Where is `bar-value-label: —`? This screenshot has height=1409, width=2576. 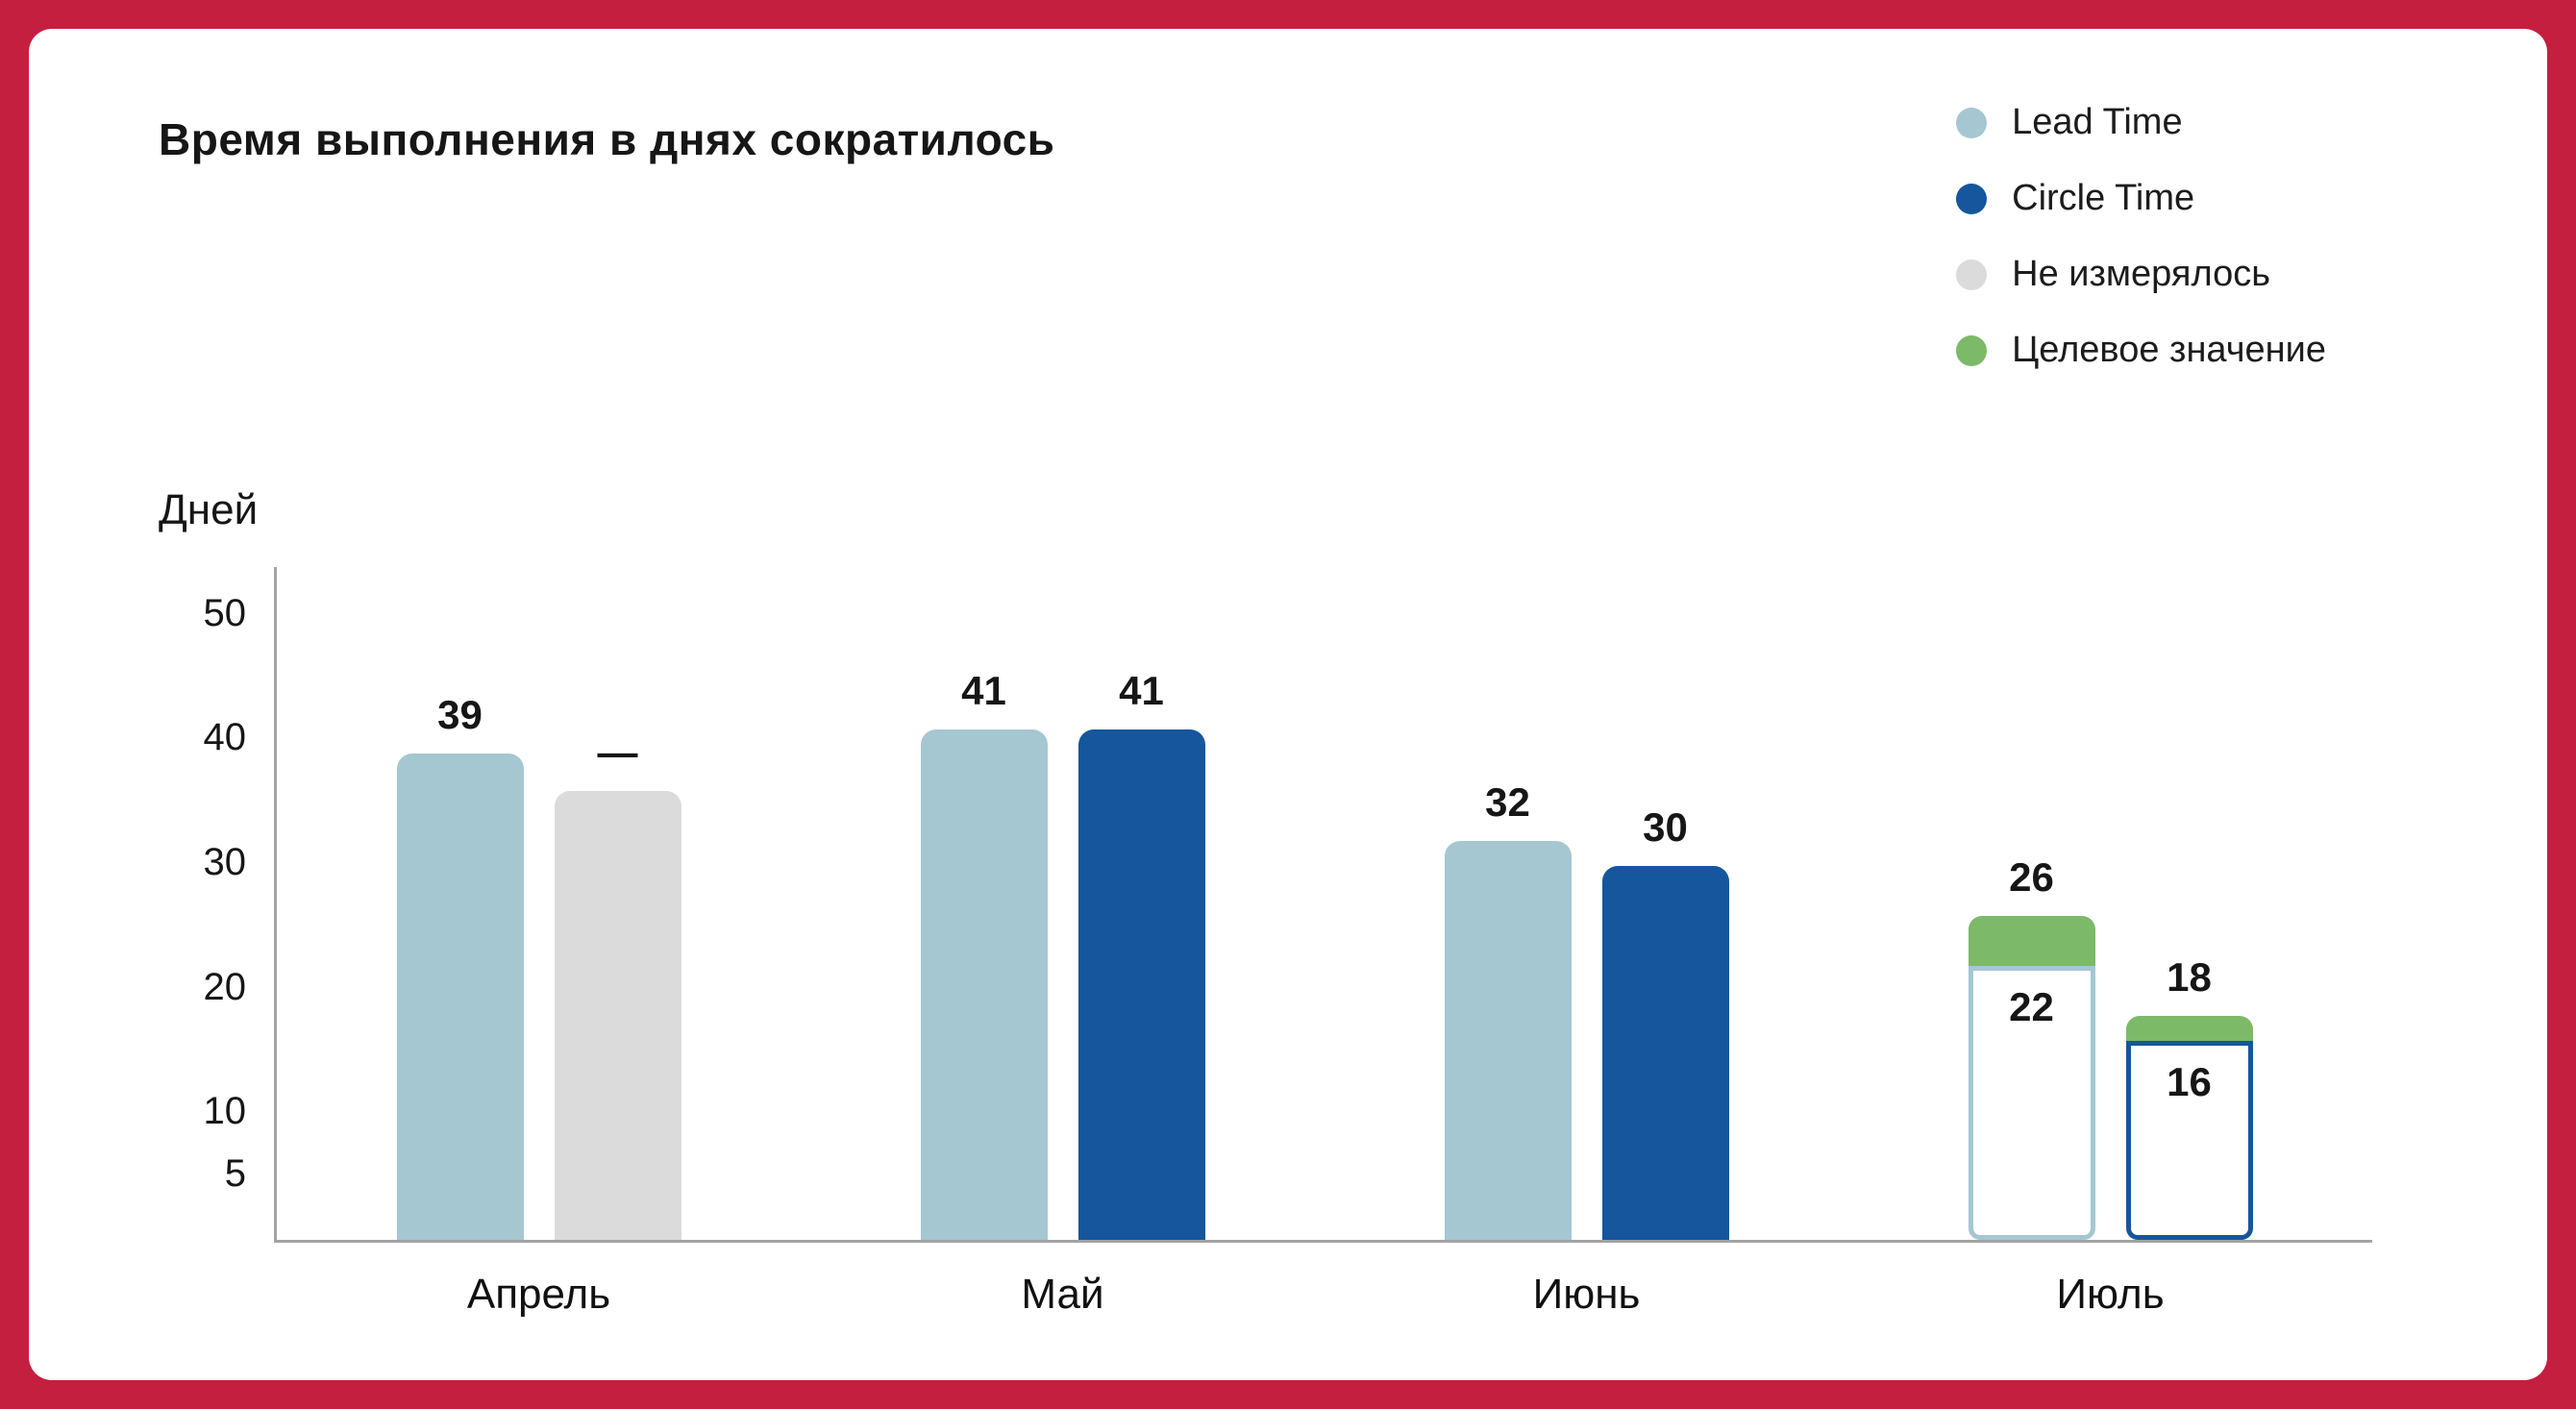
bar-value-label: — is located at coordinates (618, 752).